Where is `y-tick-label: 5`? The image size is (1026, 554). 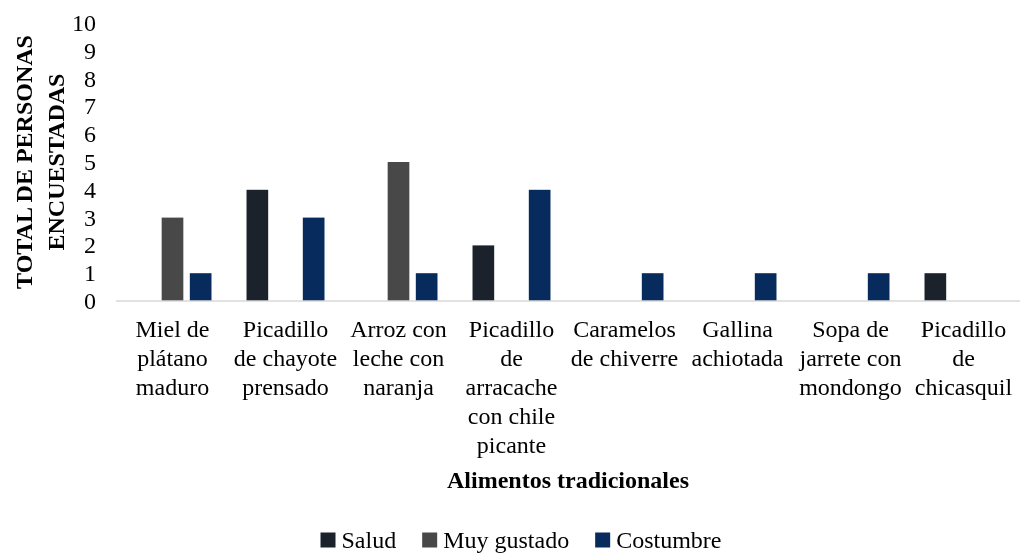
y-tick-label: 5 is located at coordinates (90, 162).